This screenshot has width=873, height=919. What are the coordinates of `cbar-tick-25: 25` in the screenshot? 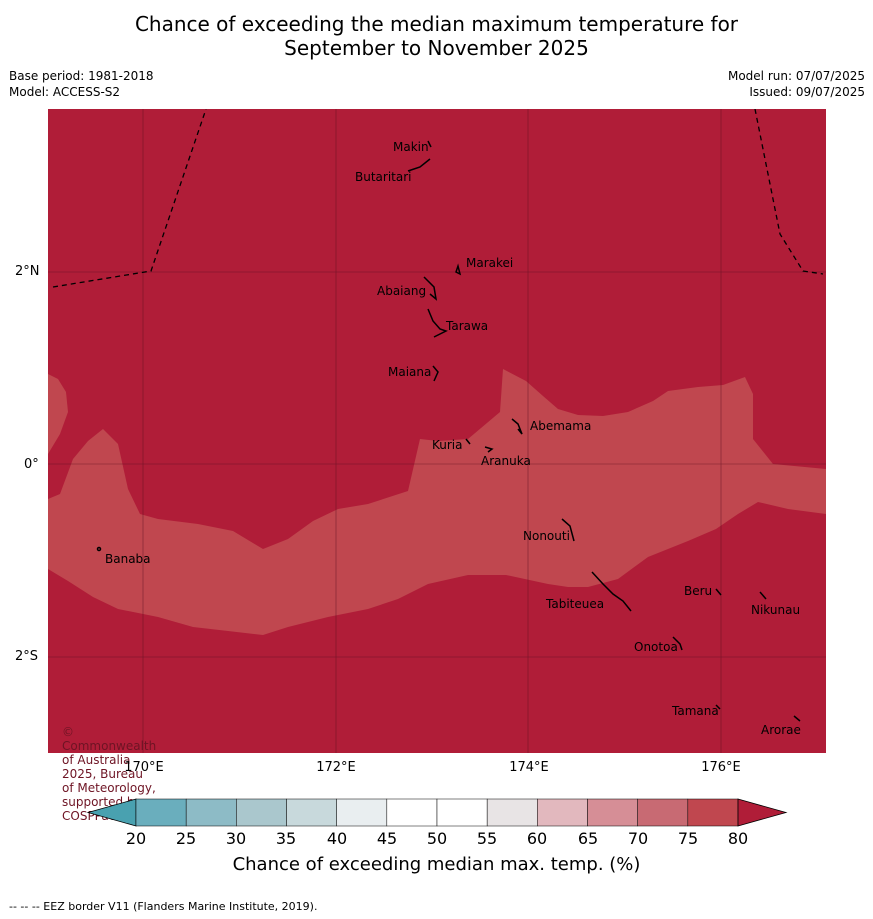 It's located at (186, 838).